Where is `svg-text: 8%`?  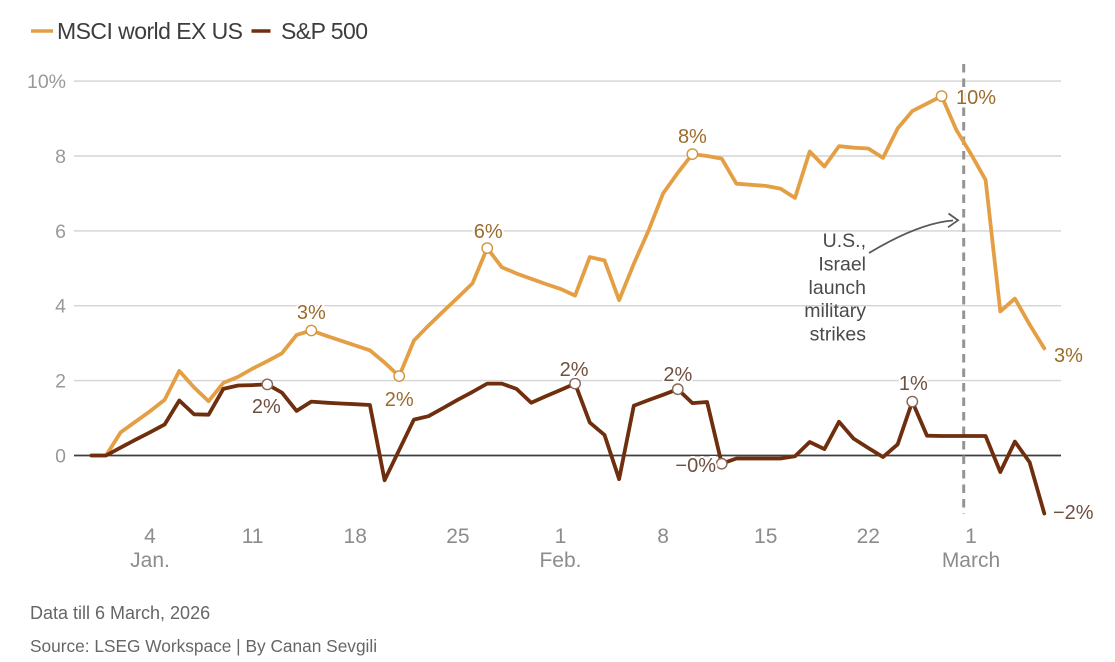 svg-text: 8% is located at coordinates (692, 137).